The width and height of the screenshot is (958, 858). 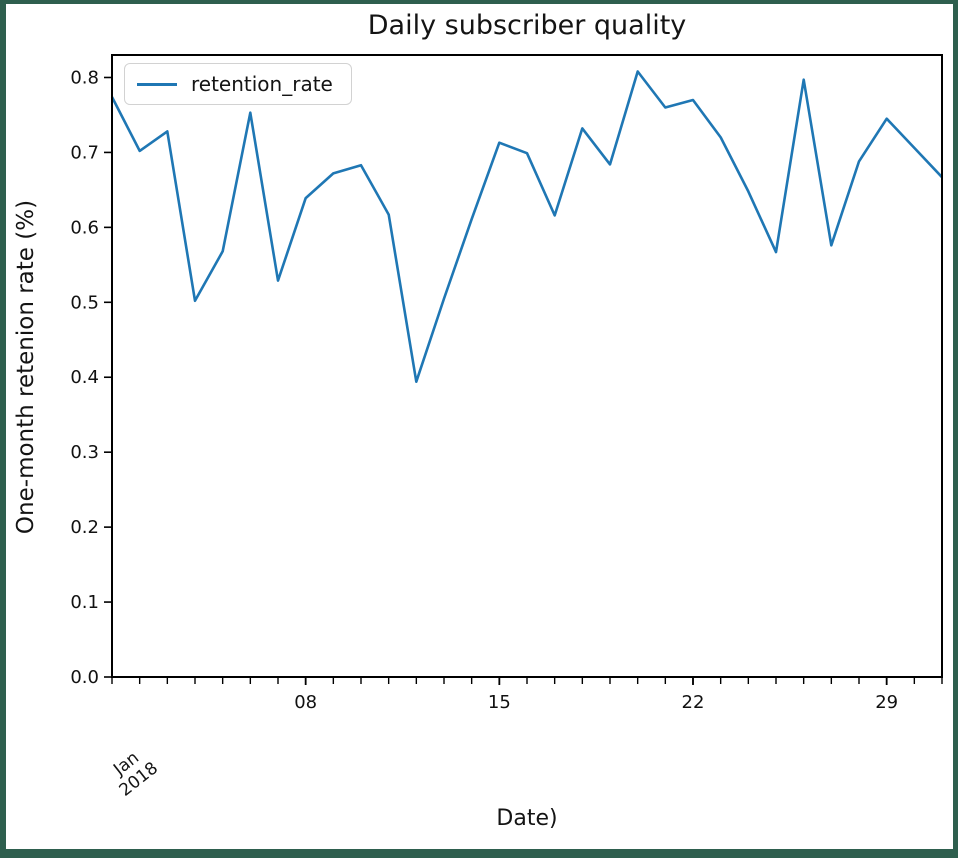 I want to click on y-tick-label: 0.4, so click(x=84, y=377).